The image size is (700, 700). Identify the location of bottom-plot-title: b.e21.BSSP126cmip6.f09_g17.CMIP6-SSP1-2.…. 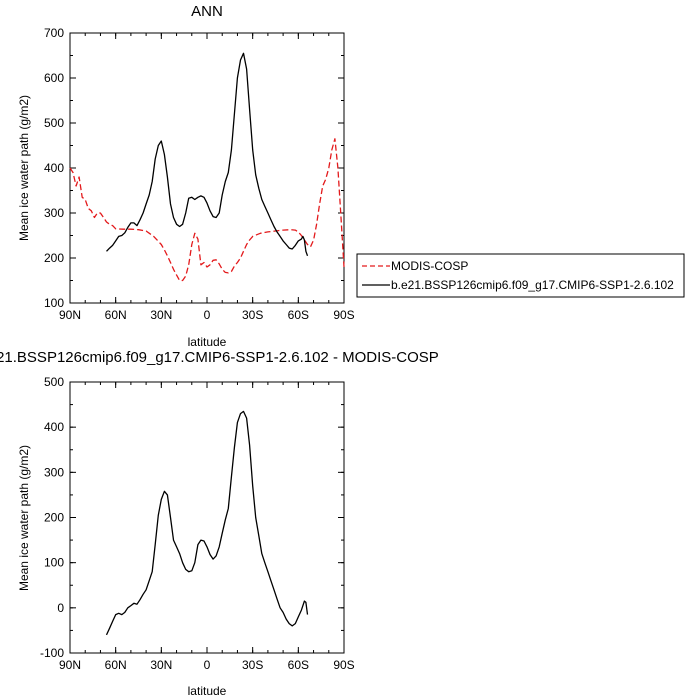
(219, 357).